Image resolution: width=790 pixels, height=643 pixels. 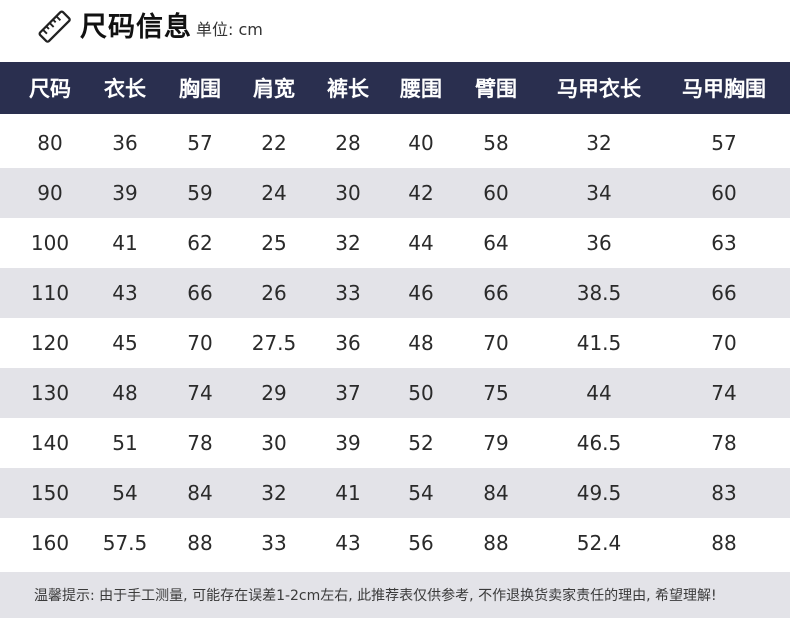 I want to click on table-cell: 100, so click(x=50, y=243).